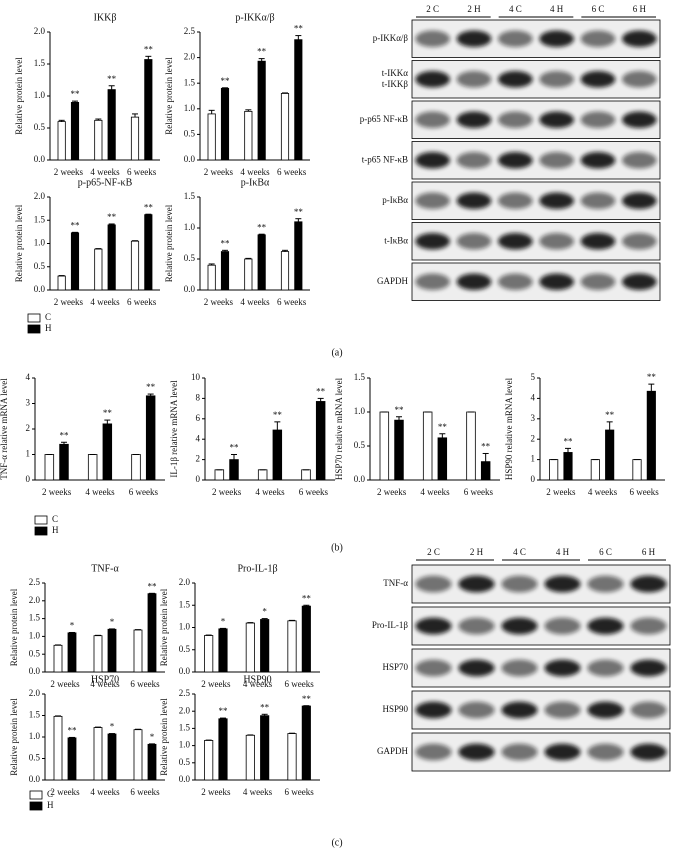 The image size is (675, 857). What do you see at coordinates (196, 377) in the screenshot?
I see `y-tick-label: 10` at bounding box center [196, 377].